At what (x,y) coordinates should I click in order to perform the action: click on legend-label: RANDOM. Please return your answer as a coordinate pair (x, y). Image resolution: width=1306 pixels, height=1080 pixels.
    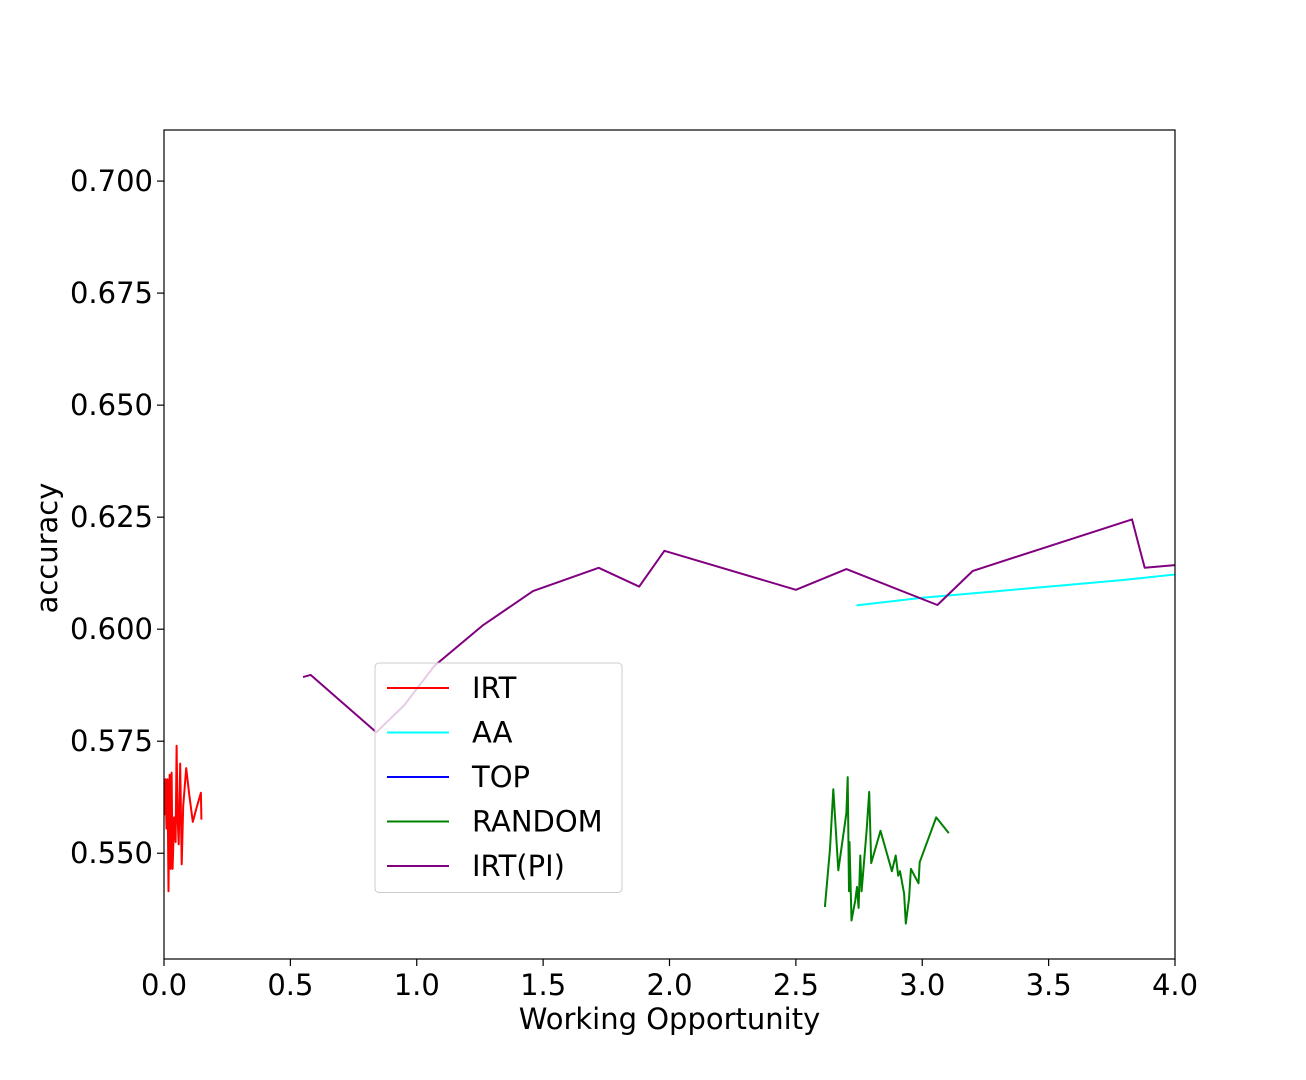
    Looking at the image, I should click on (537, 822).